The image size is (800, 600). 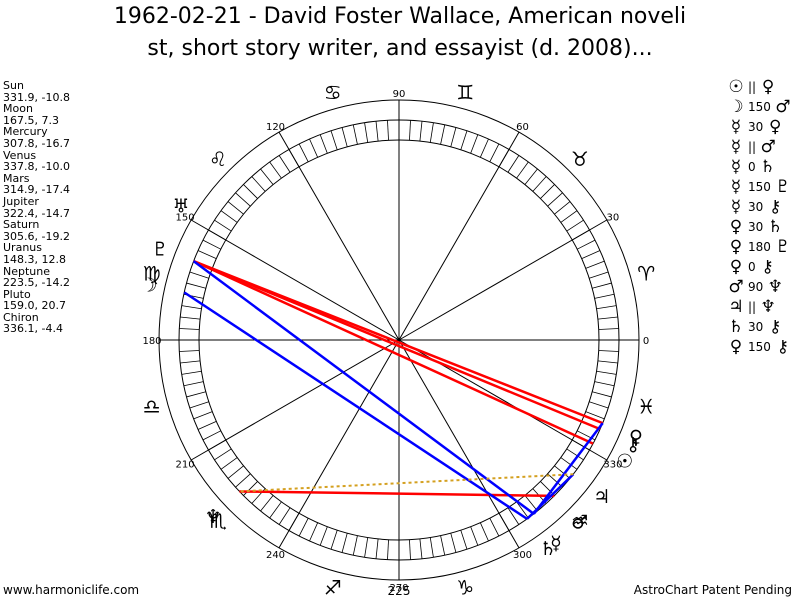 What do you see at coordinates (275, 127) in the screenshot?
I see `degree-label: 120` at bounding box center [275, 127].